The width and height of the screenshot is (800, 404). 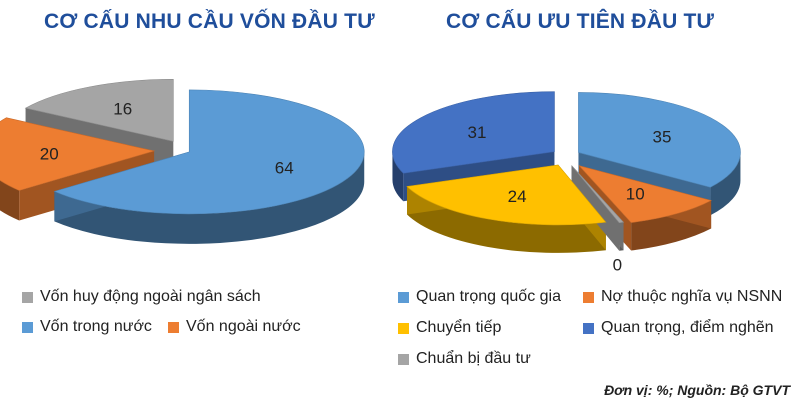 I want to click on legend-item: Quan trọng, điểm nghẽn, so click(x=678, y=328).